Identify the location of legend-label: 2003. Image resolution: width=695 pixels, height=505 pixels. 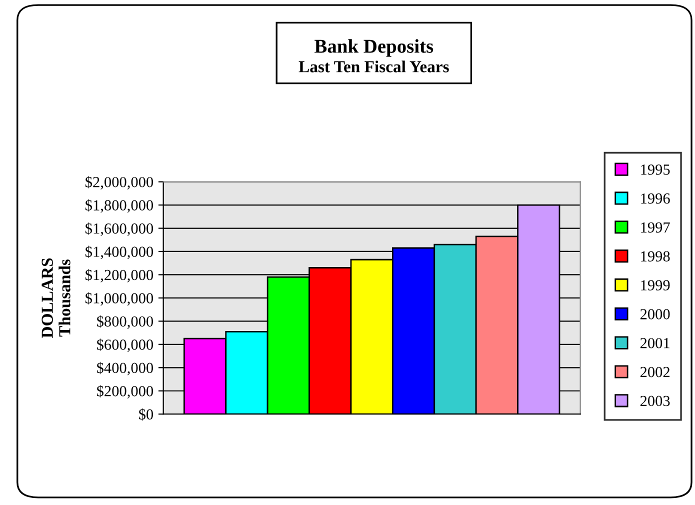
(655, 401).